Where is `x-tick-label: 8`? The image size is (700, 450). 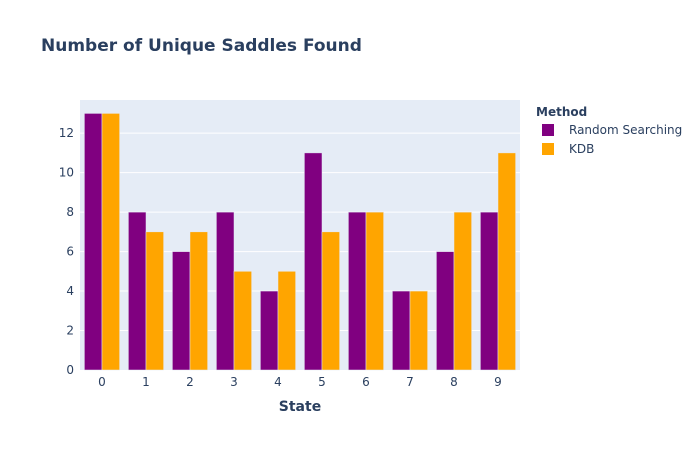 x-tick-label: 8 is located at coordinates (454, 382).